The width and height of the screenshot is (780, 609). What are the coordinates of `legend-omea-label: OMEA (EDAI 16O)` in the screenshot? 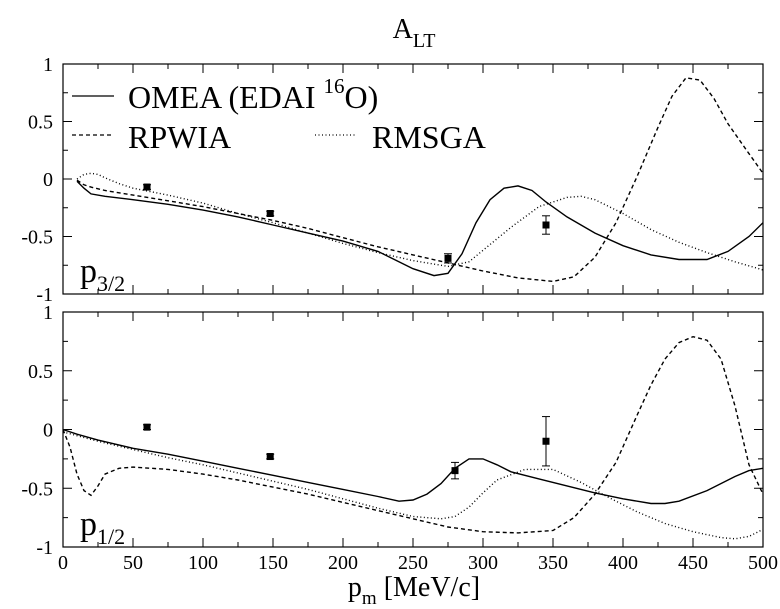 It's located at (253, 94).